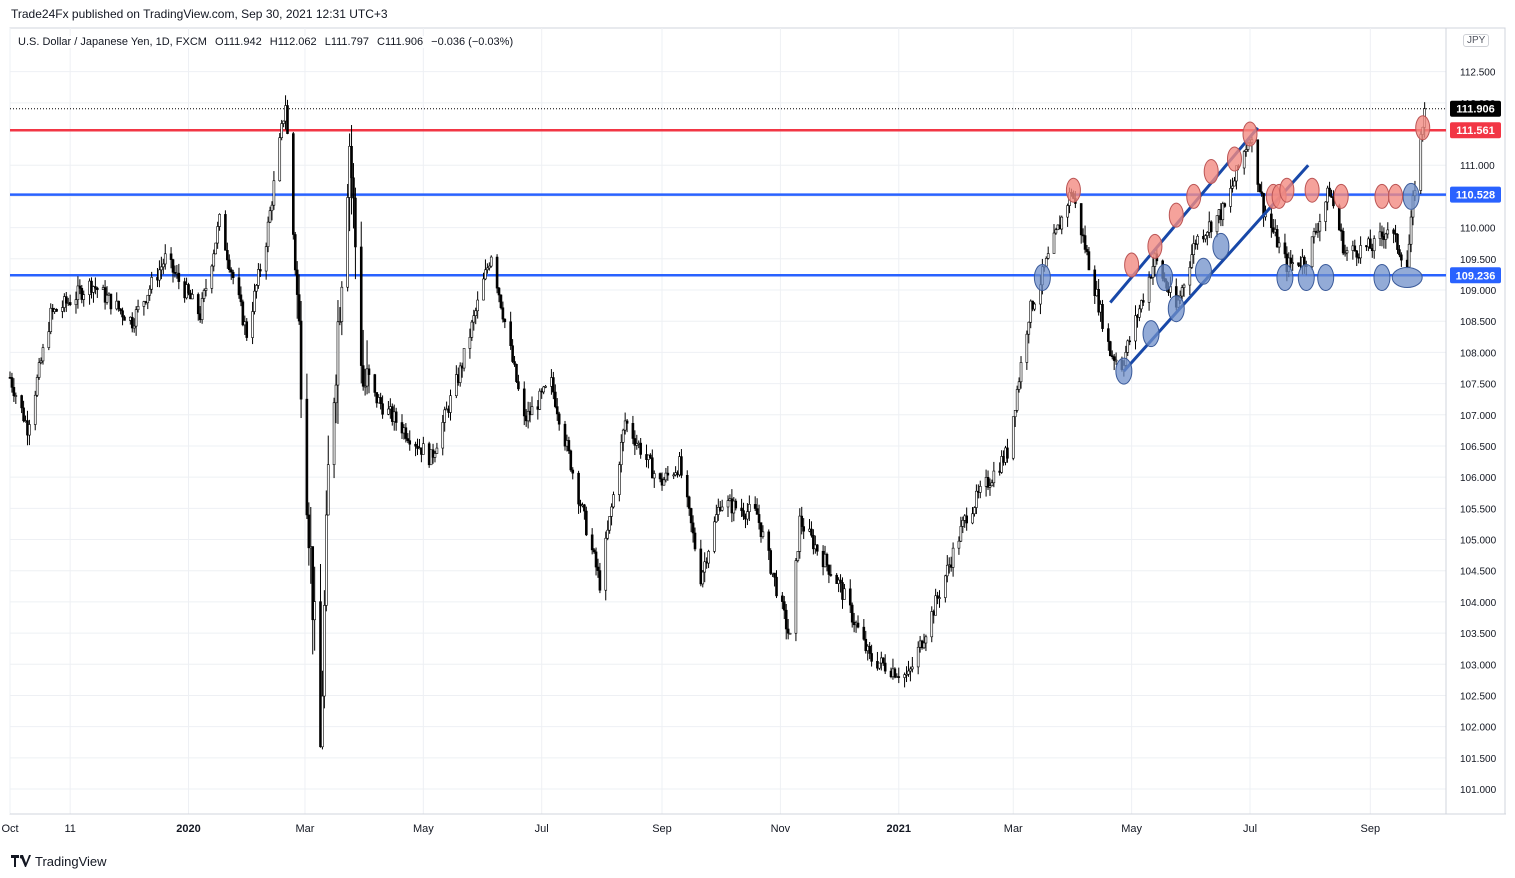  I want to click on time-tick-label: 2021, so click(899, 829).